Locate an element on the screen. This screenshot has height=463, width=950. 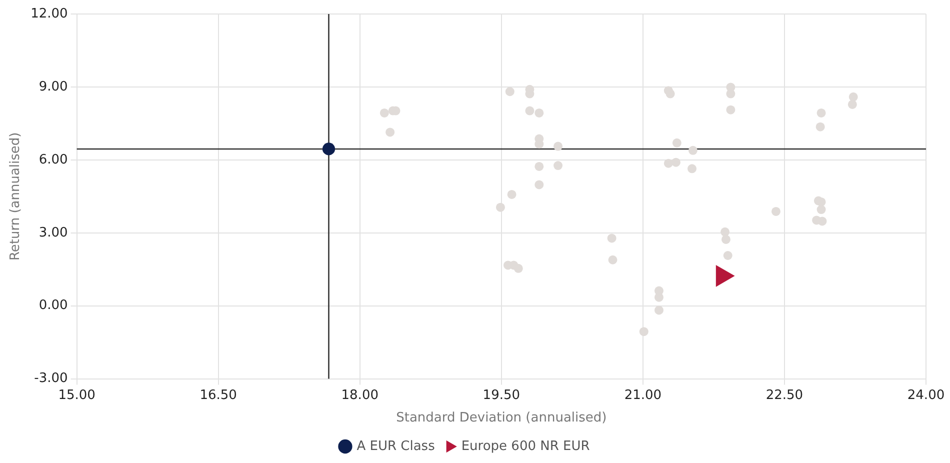
x-tick-label: 19.50 is located at coordinates (501, 395).